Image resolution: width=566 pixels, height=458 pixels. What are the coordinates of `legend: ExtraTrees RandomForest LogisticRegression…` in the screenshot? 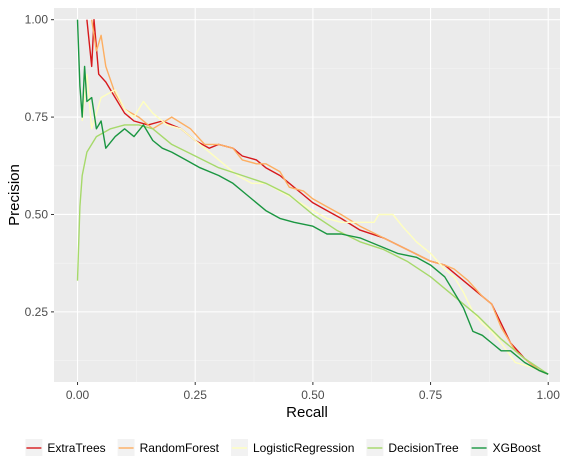 It's located at (283, 447).